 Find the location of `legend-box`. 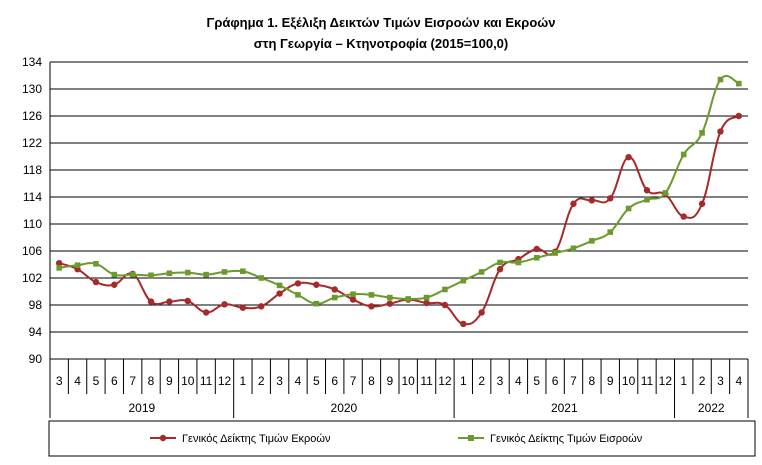

legend-box is located at coordinates (402, 438).